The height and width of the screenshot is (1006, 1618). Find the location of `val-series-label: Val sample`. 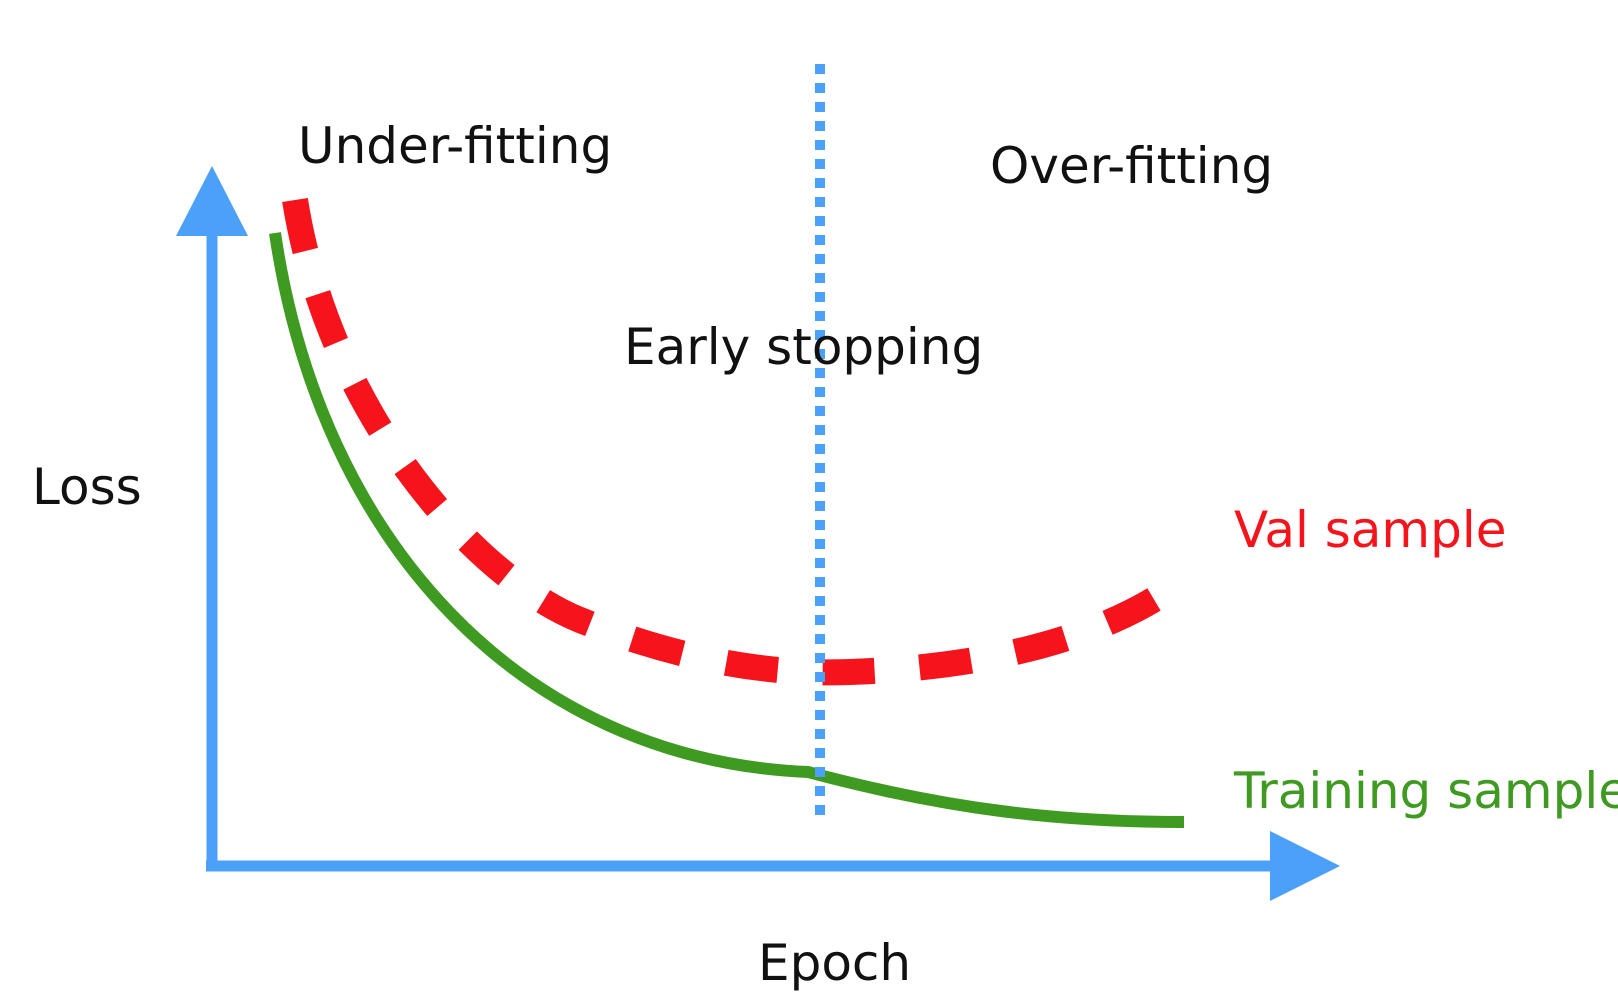

val-series-label: Val sample is located at coordinates (1370, 530).